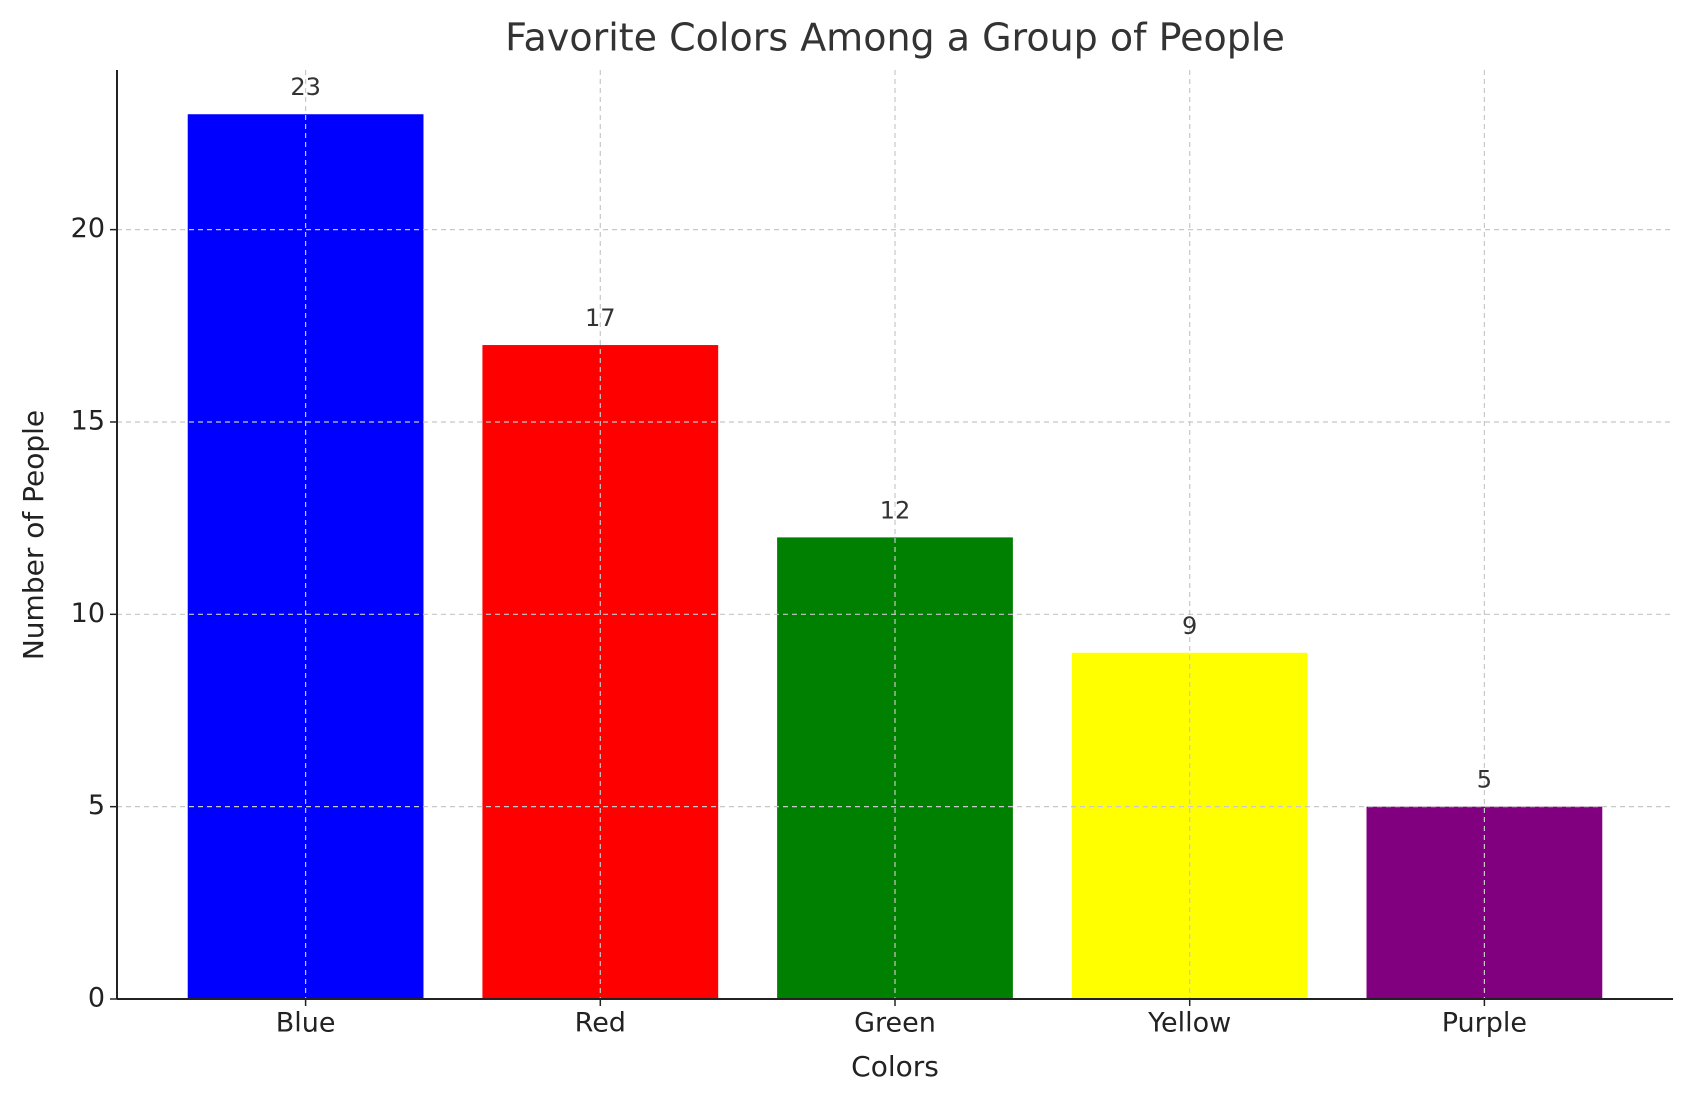 The height and width of the screenshot is (1101, 1686). I want to click on x-tick-label: Purple, so click(1484, 1023).